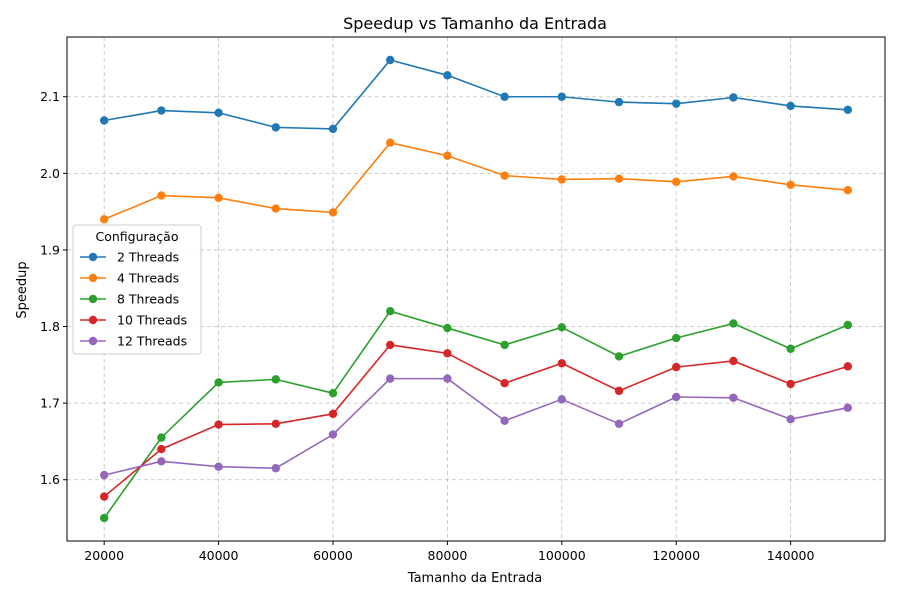 The width and height of the screenshot is (900, 600). I want to click on y-axis-label: Speedup, so click(22, 289).